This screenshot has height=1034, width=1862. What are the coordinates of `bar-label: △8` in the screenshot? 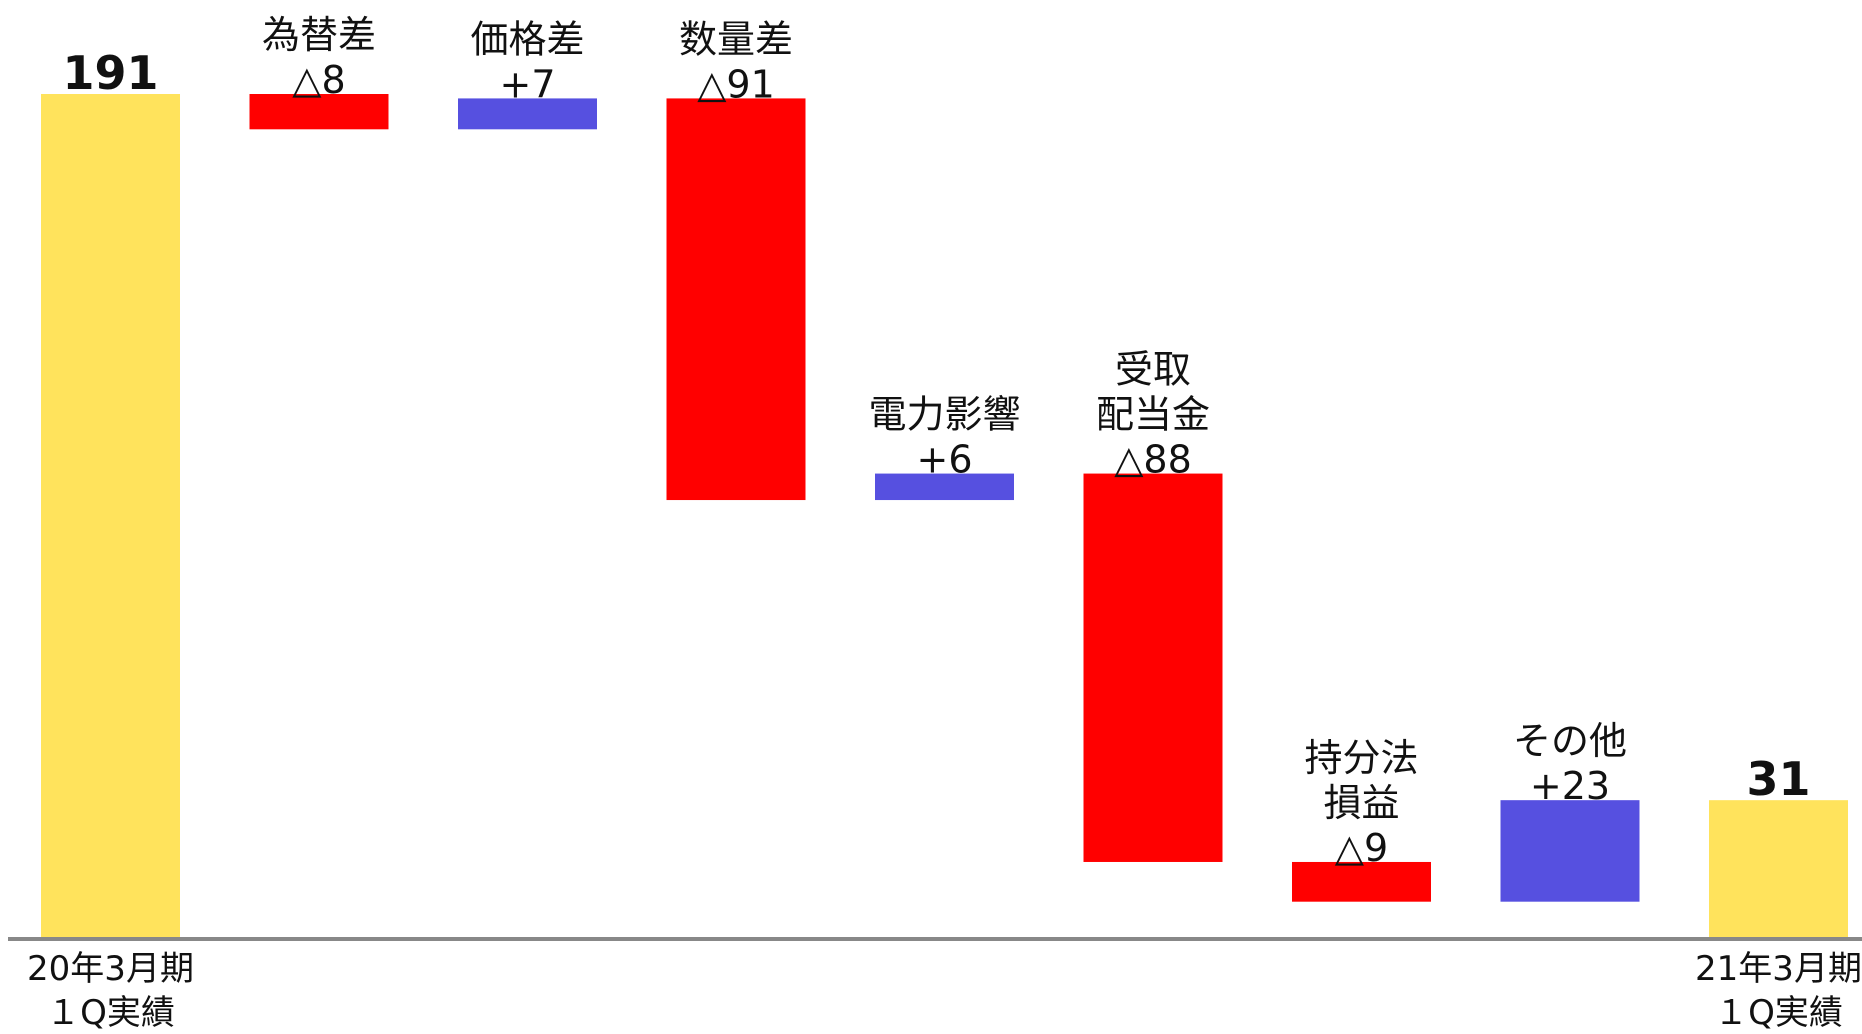 It's located at (318, 80).